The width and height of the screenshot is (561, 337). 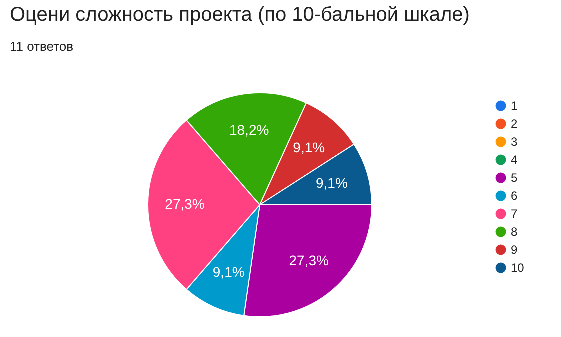 I want to click on text: 11 ответов, so click(x=42, y=46).